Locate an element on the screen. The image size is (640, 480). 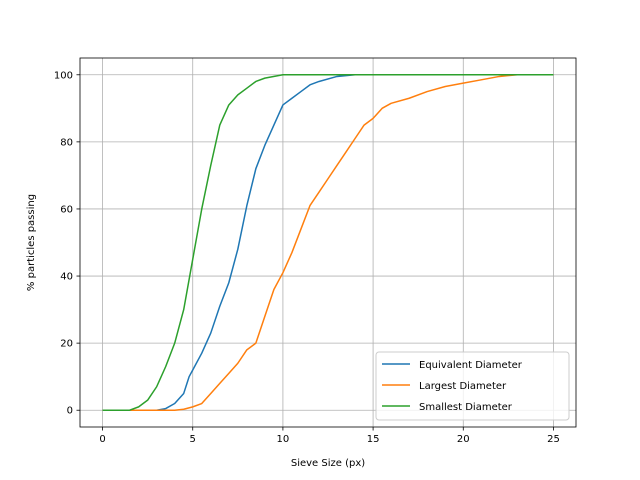
legend-label-largest-diameter: Largest Diameter is located at coordinates (463, 386).